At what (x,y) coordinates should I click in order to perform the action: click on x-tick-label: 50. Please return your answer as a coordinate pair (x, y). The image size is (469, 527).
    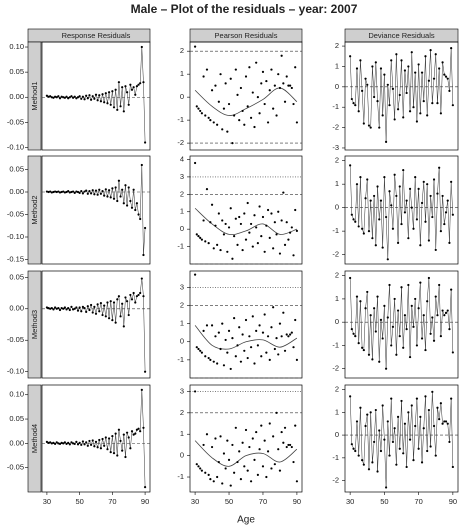
    Looking at the image, I should click on (384, 501).